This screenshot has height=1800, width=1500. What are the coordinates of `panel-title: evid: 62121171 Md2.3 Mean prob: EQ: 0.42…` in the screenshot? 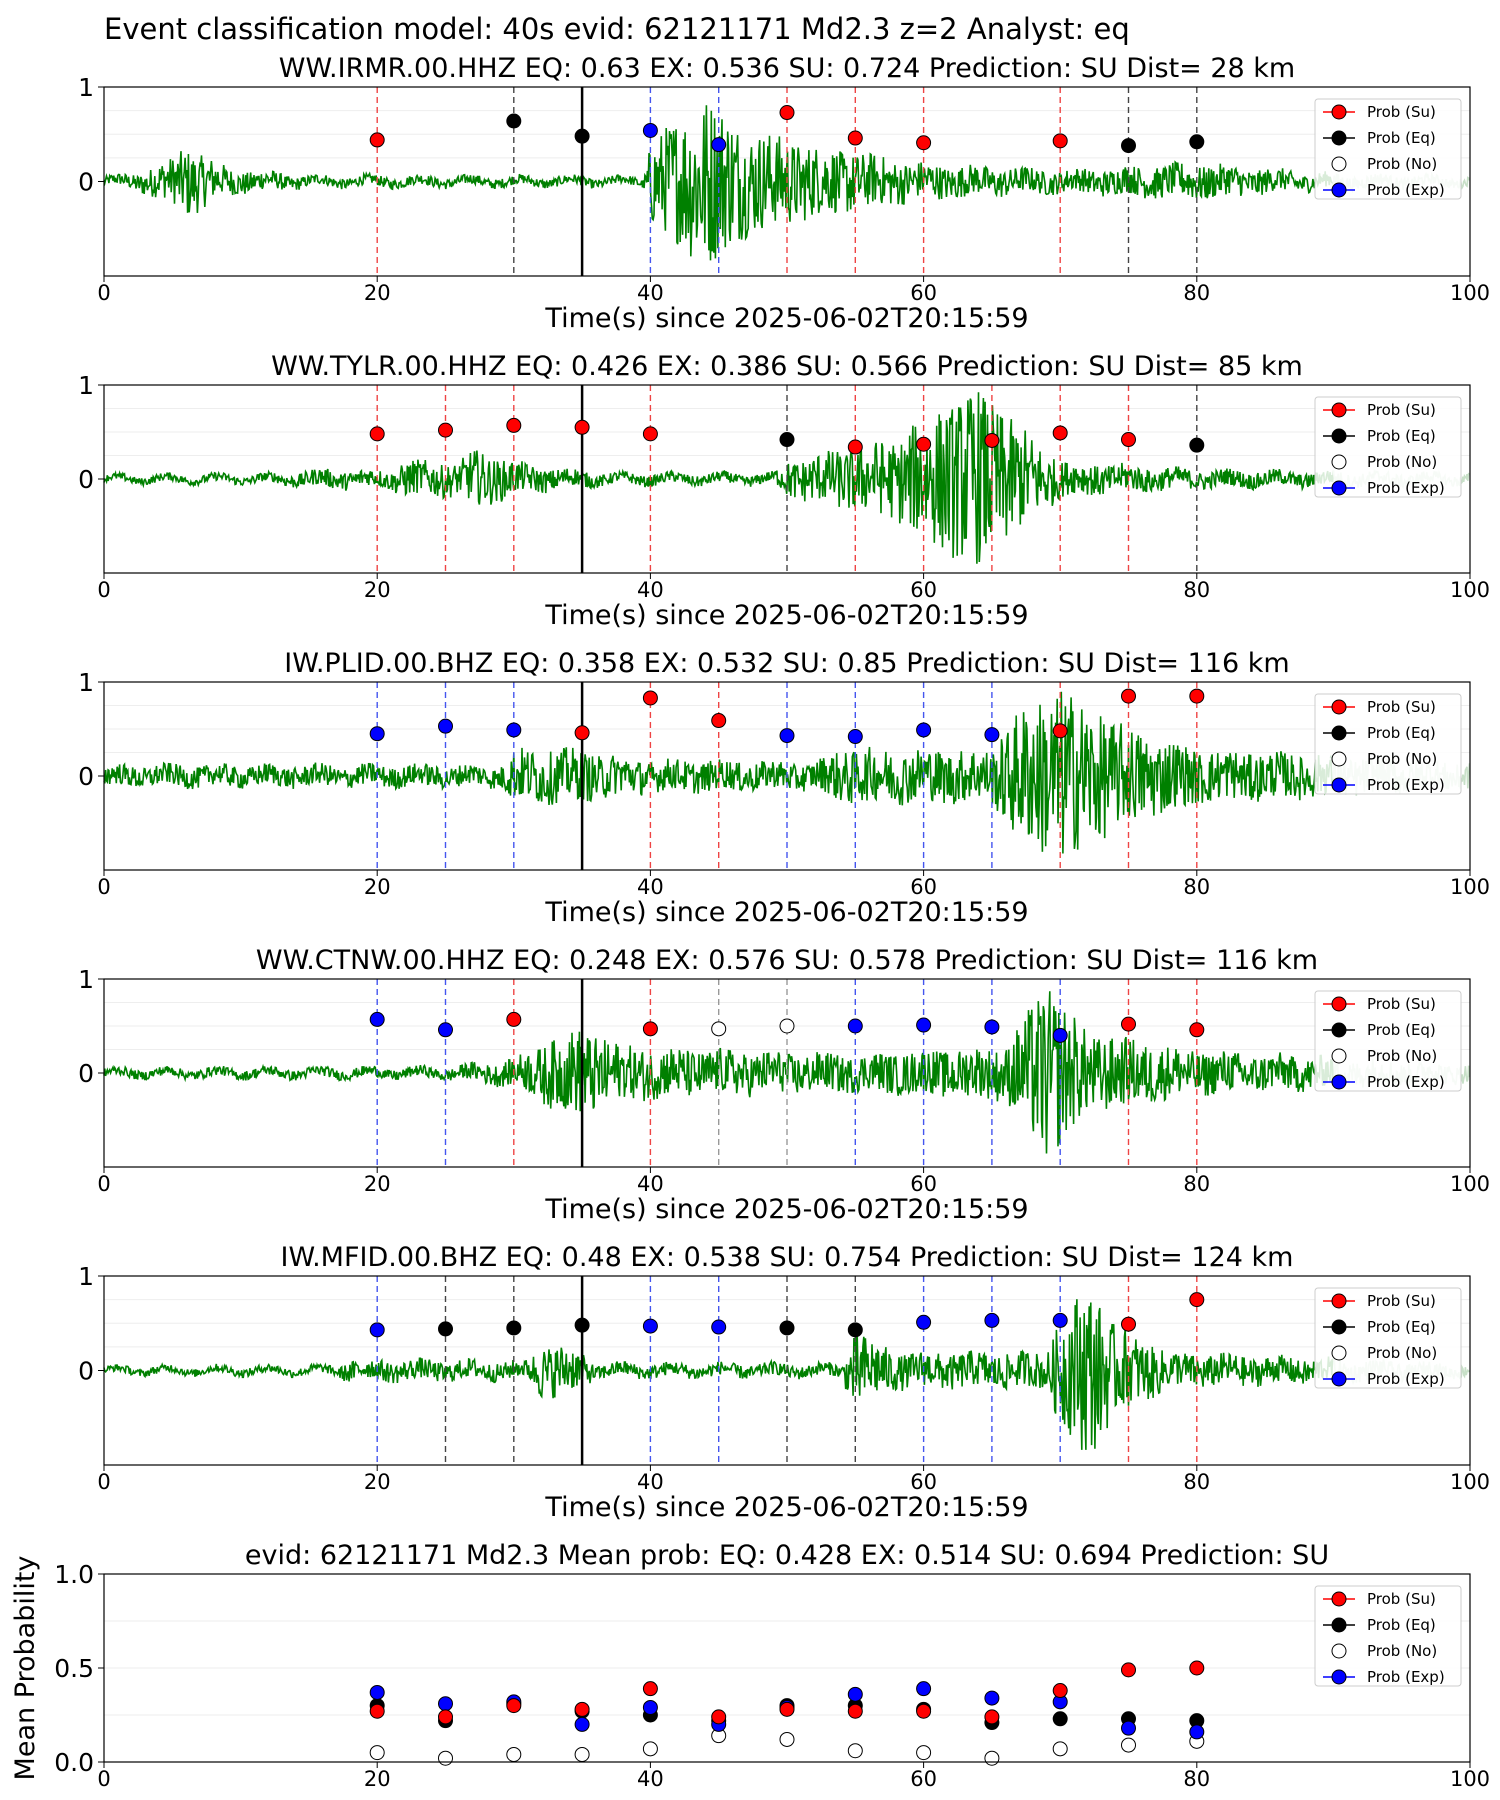 It's located at (787, 1555).